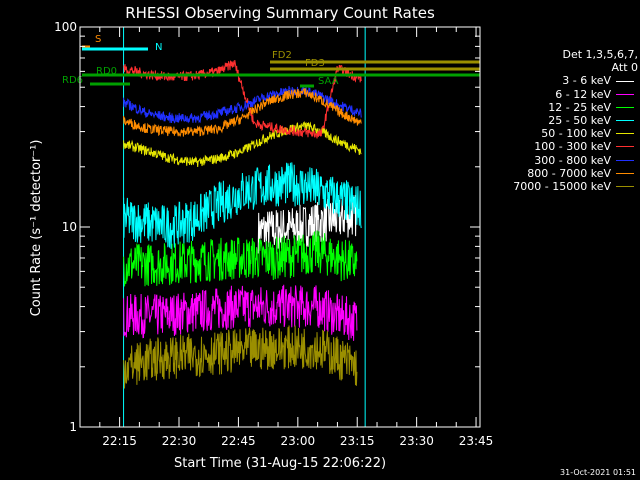 This screenshot has width=640, height=480. Describe the element at coordinates (569, 173) in the screenshot. I see `legend-entry-label: 800 - 7000 keV` at that location.